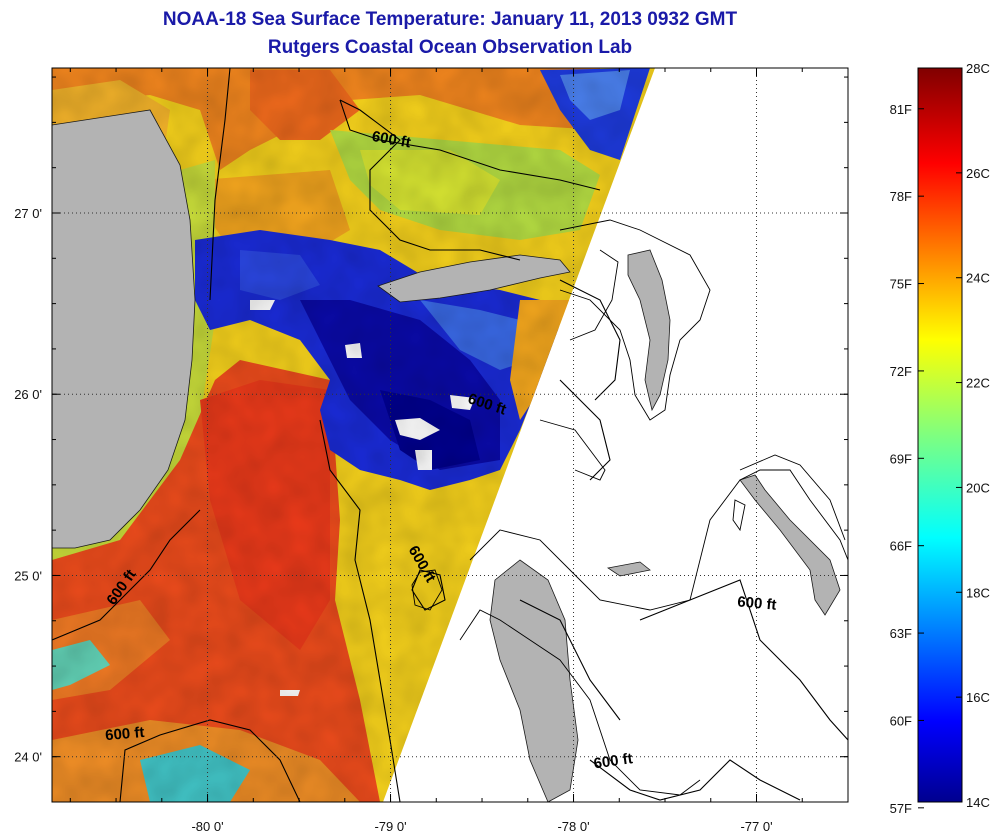  Describe the element at coordinates (978, 173) in the screenshot. I see `celsius-tick-label: 26C` at that location.